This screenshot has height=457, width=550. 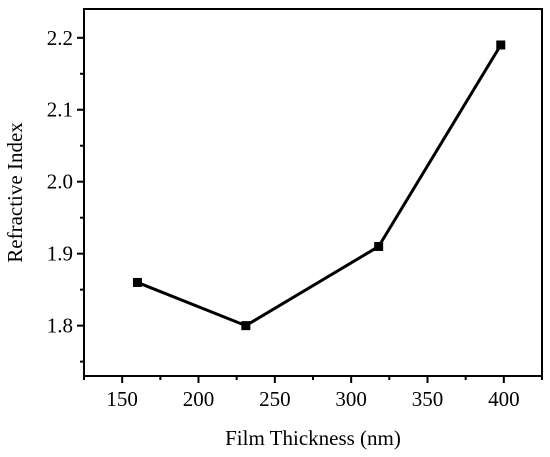 What do you see at coordinates (60, 326) in the screenshot?
I see `y-tick-label: 1.8` at bounding box center [60, 326].